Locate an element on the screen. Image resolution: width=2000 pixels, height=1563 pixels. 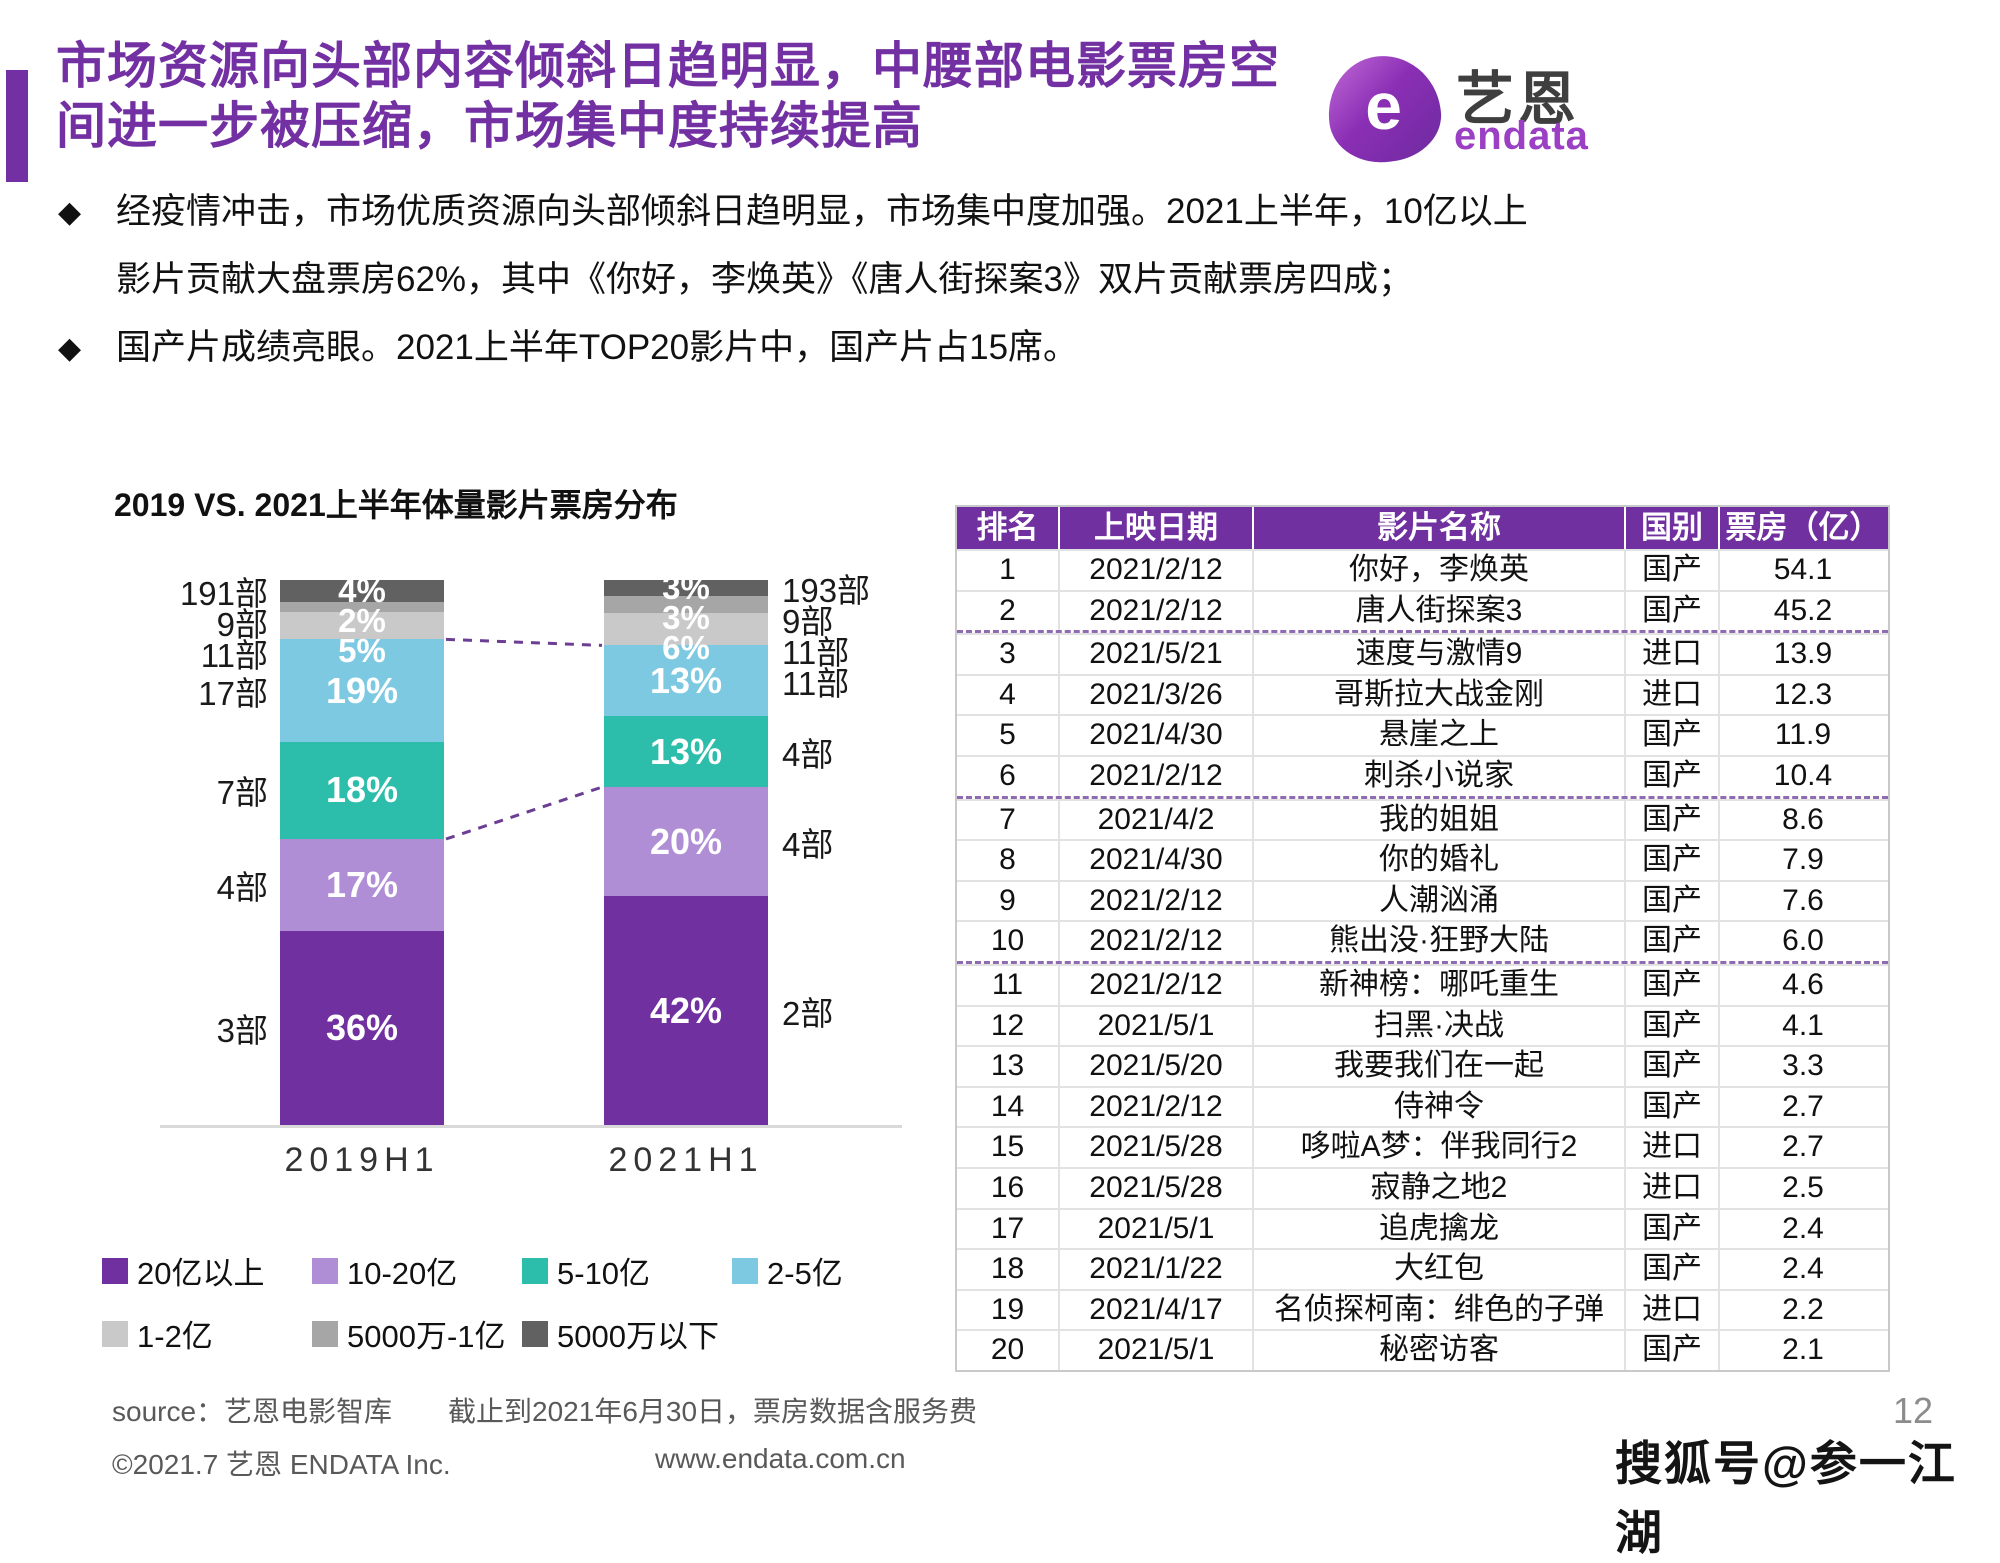
segment-count-label: 4部 is located at coordinates (808, 754).